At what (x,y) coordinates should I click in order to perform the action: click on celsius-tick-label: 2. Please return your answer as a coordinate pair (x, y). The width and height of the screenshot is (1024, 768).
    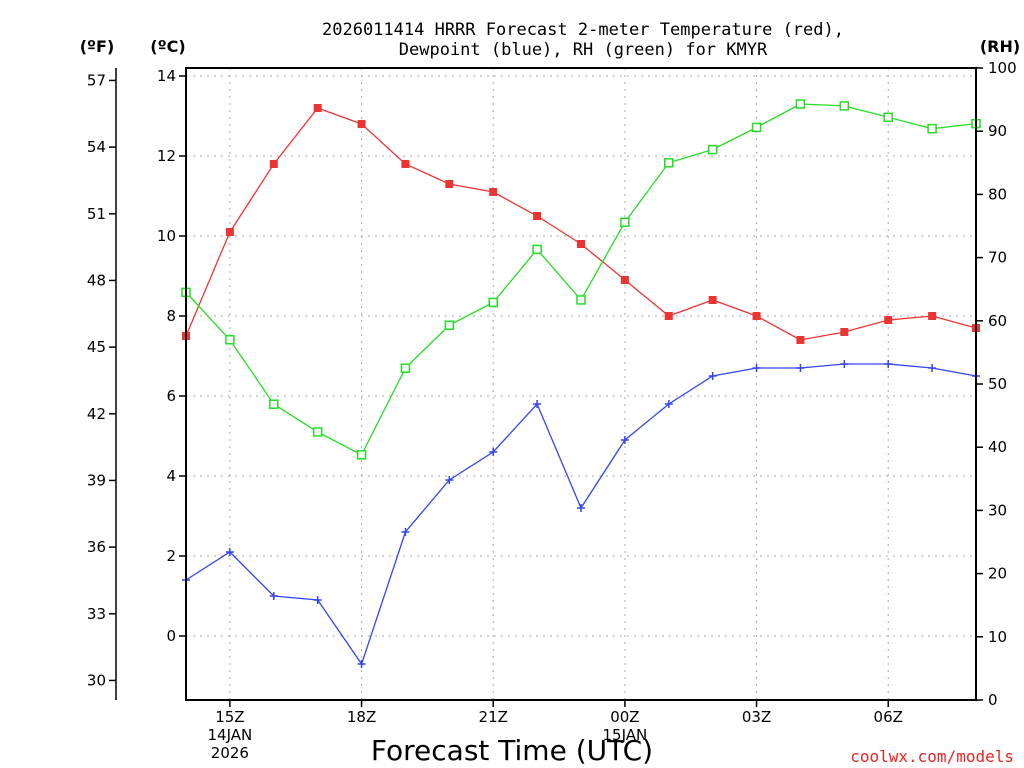
    Looking at the image, I should click on (171, 556).